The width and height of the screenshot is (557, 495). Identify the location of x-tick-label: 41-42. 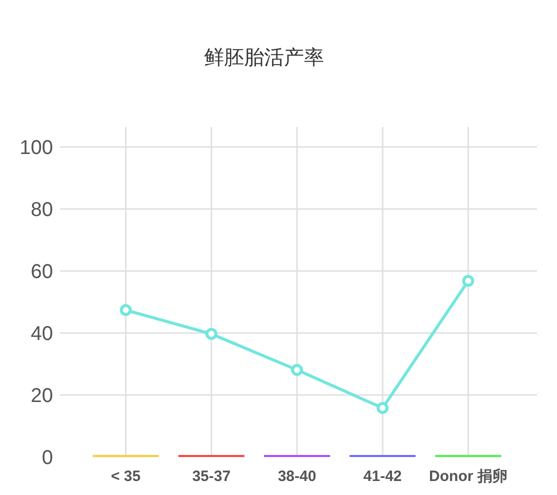
(382, 476).